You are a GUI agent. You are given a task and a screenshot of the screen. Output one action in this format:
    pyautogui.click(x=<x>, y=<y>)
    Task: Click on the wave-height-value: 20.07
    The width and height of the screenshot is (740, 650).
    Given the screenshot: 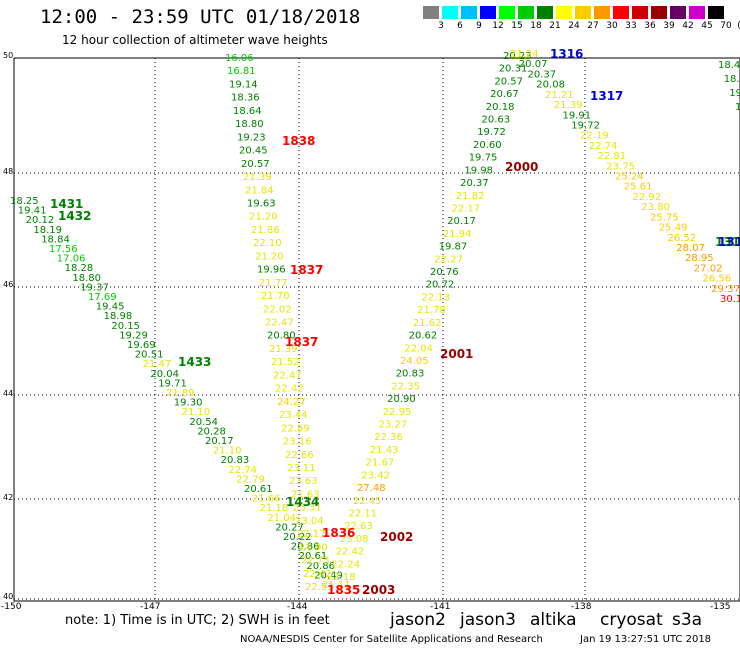 What is the action you would take?
    pyautogui.click(x=533, y=64)
    